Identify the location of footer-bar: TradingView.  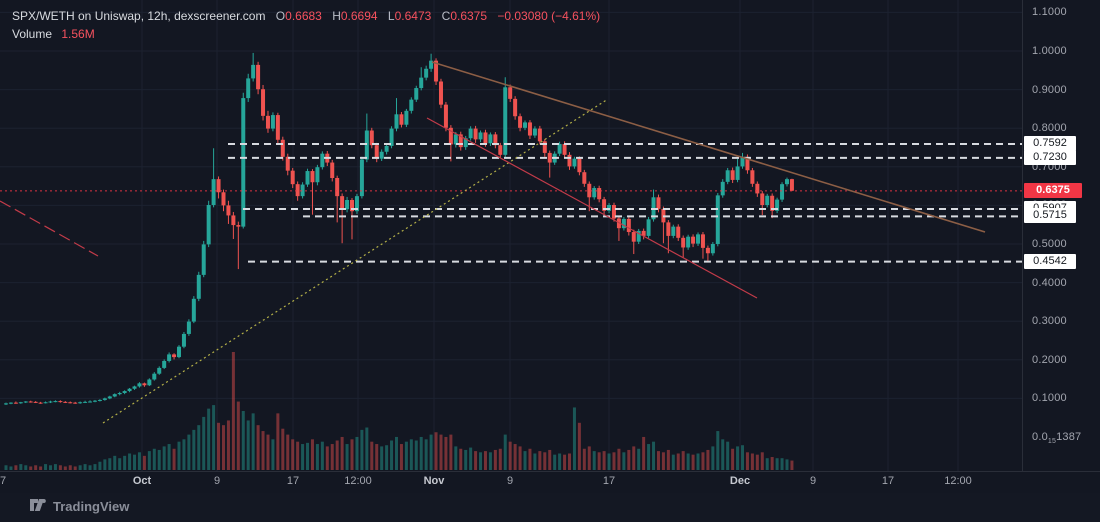
(550, 507).